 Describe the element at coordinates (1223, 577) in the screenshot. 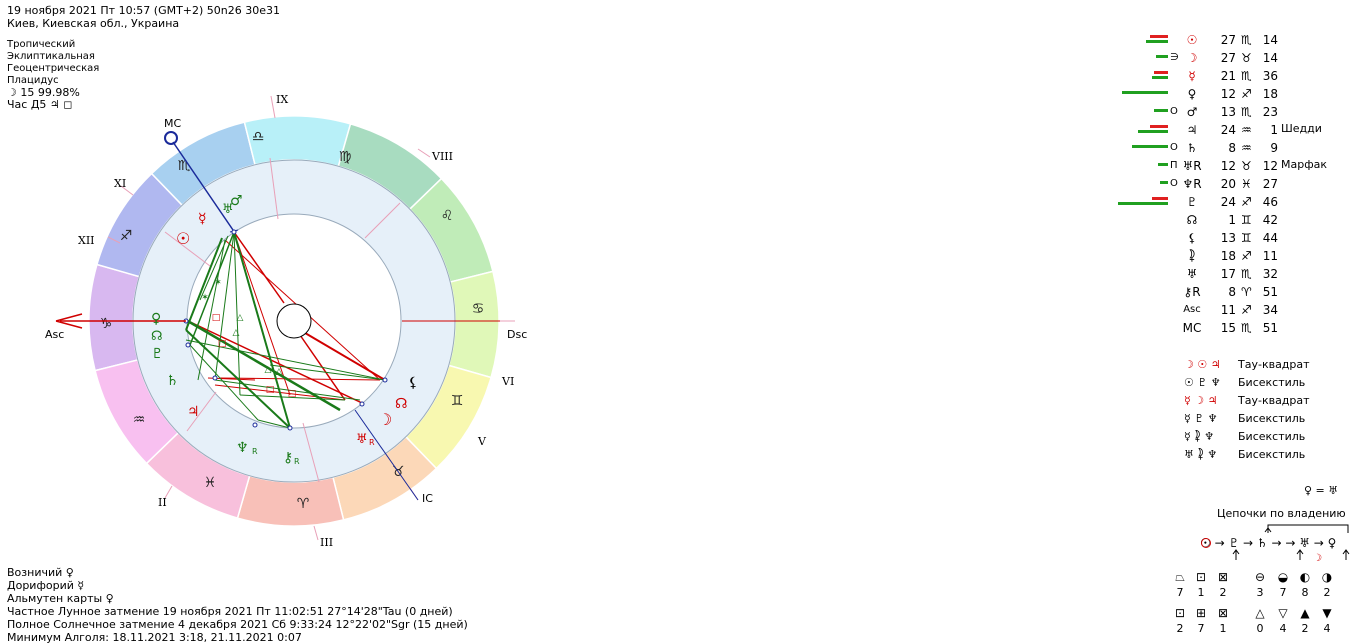

I see `count-symbol-3: ⊠` at that location.